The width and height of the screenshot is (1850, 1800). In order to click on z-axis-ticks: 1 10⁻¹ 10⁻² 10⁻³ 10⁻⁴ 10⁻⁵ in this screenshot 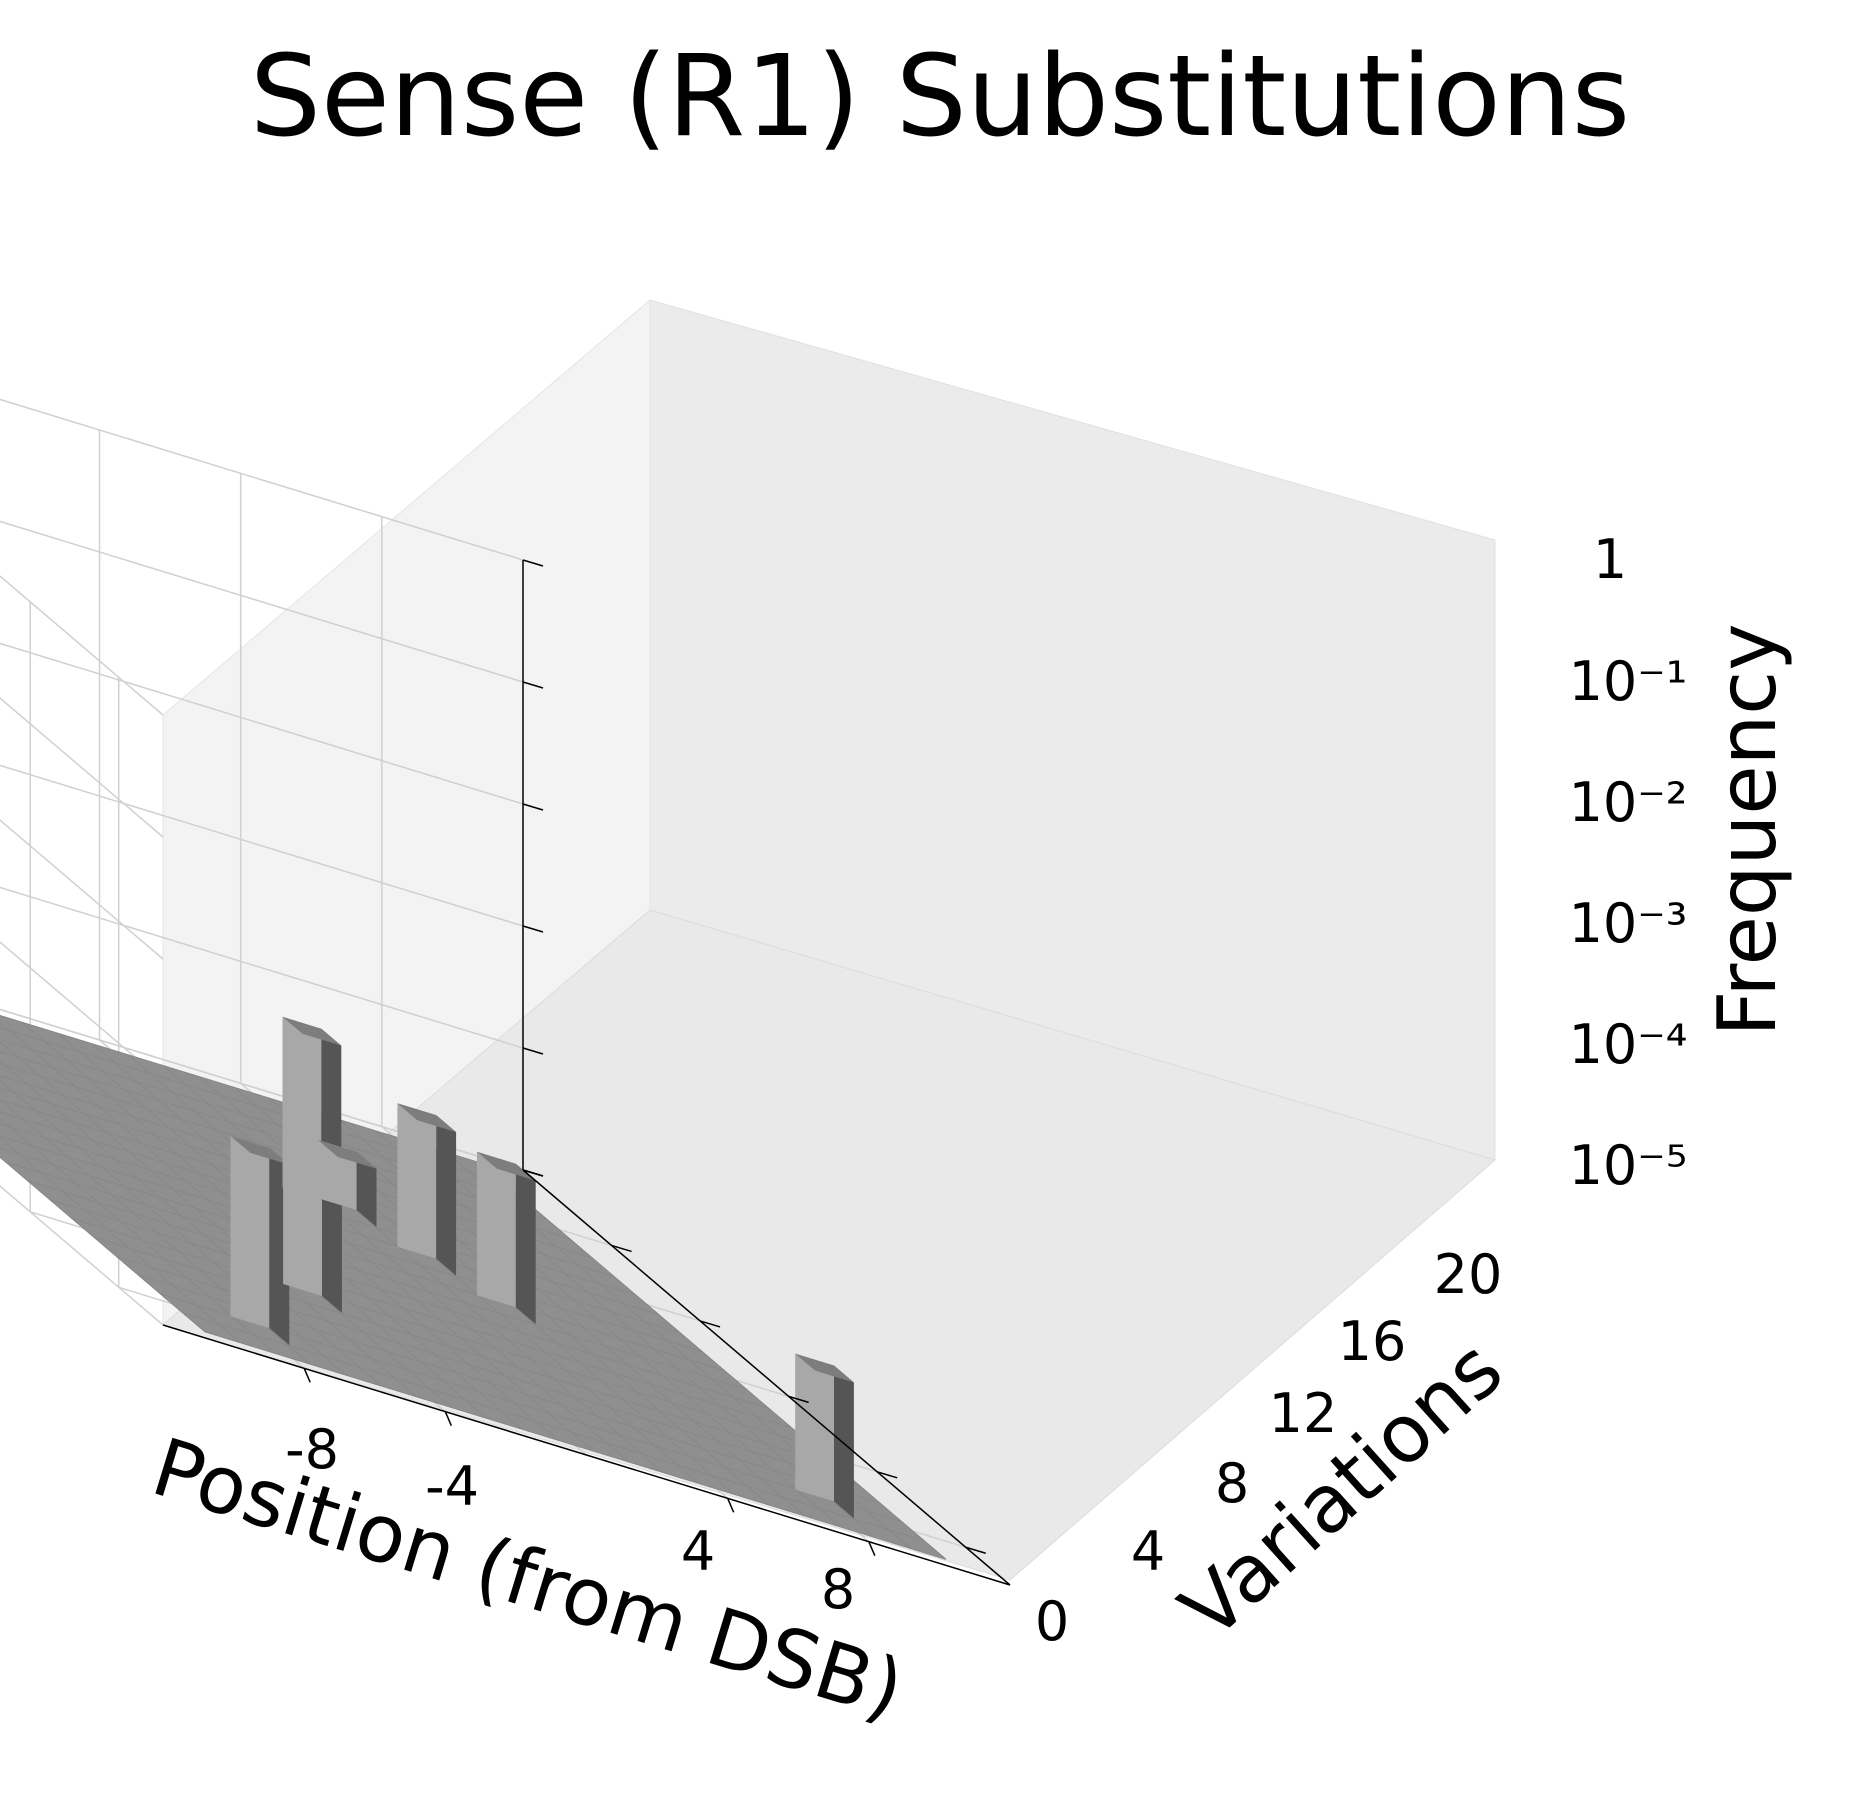, I will do `click(1628, 862)`.